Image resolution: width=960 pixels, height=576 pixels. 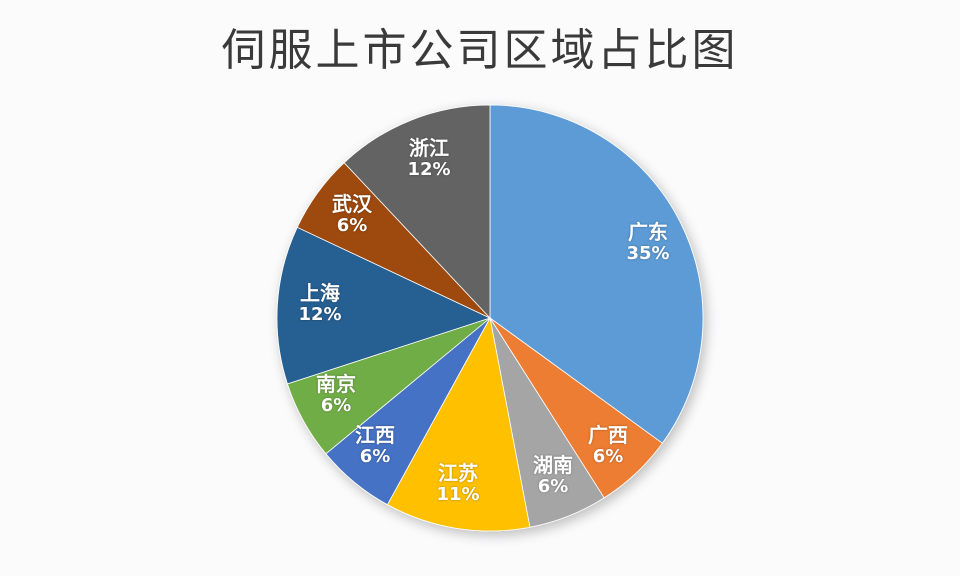 What do you see at coordinates (648, 242) in the screenshot?
I see `slice-label-guangdong: 广东 35%` at bounding box center [648, 242].